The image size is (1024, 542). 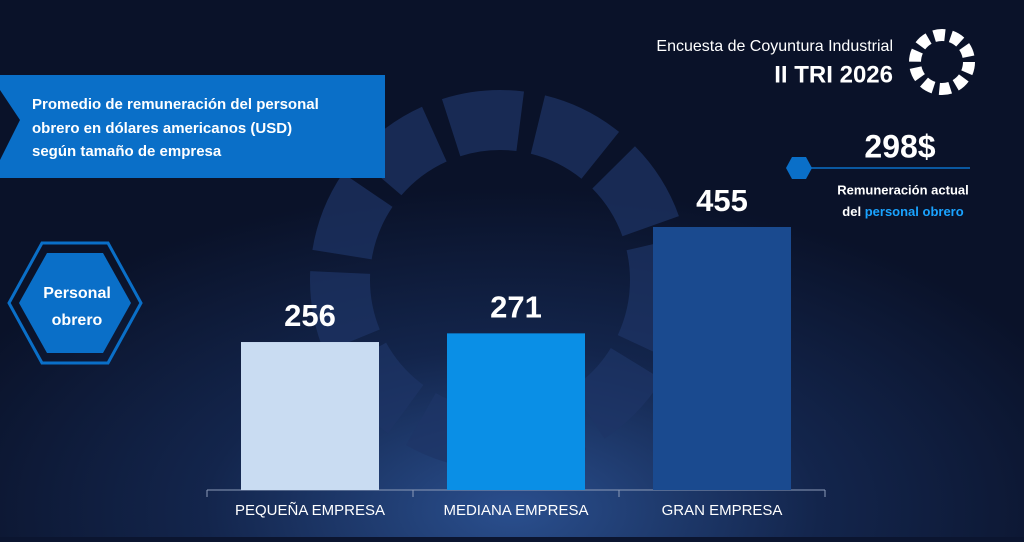 I want to click on title-box, so click(x=192, y=126).